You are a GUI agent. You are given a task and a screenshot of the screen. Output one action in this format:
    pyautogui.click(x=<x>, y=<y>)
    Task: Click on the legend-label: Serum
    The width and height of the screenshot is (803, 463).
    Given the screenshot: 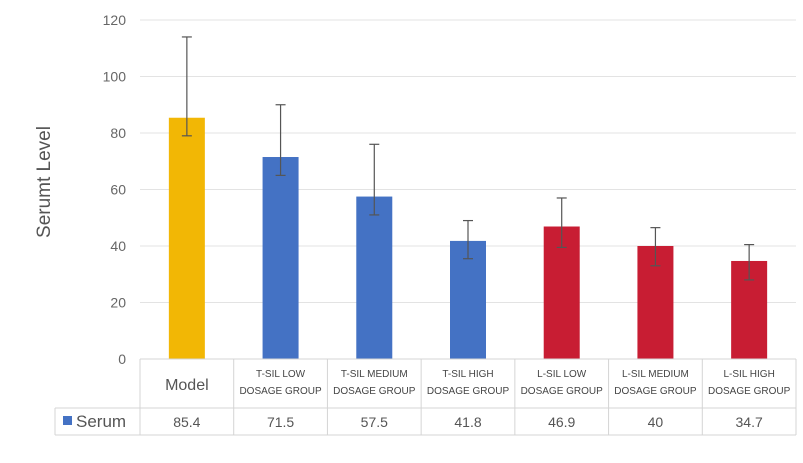 What is the action you would take?
    pyautogui.click(x=101, y=421)
    